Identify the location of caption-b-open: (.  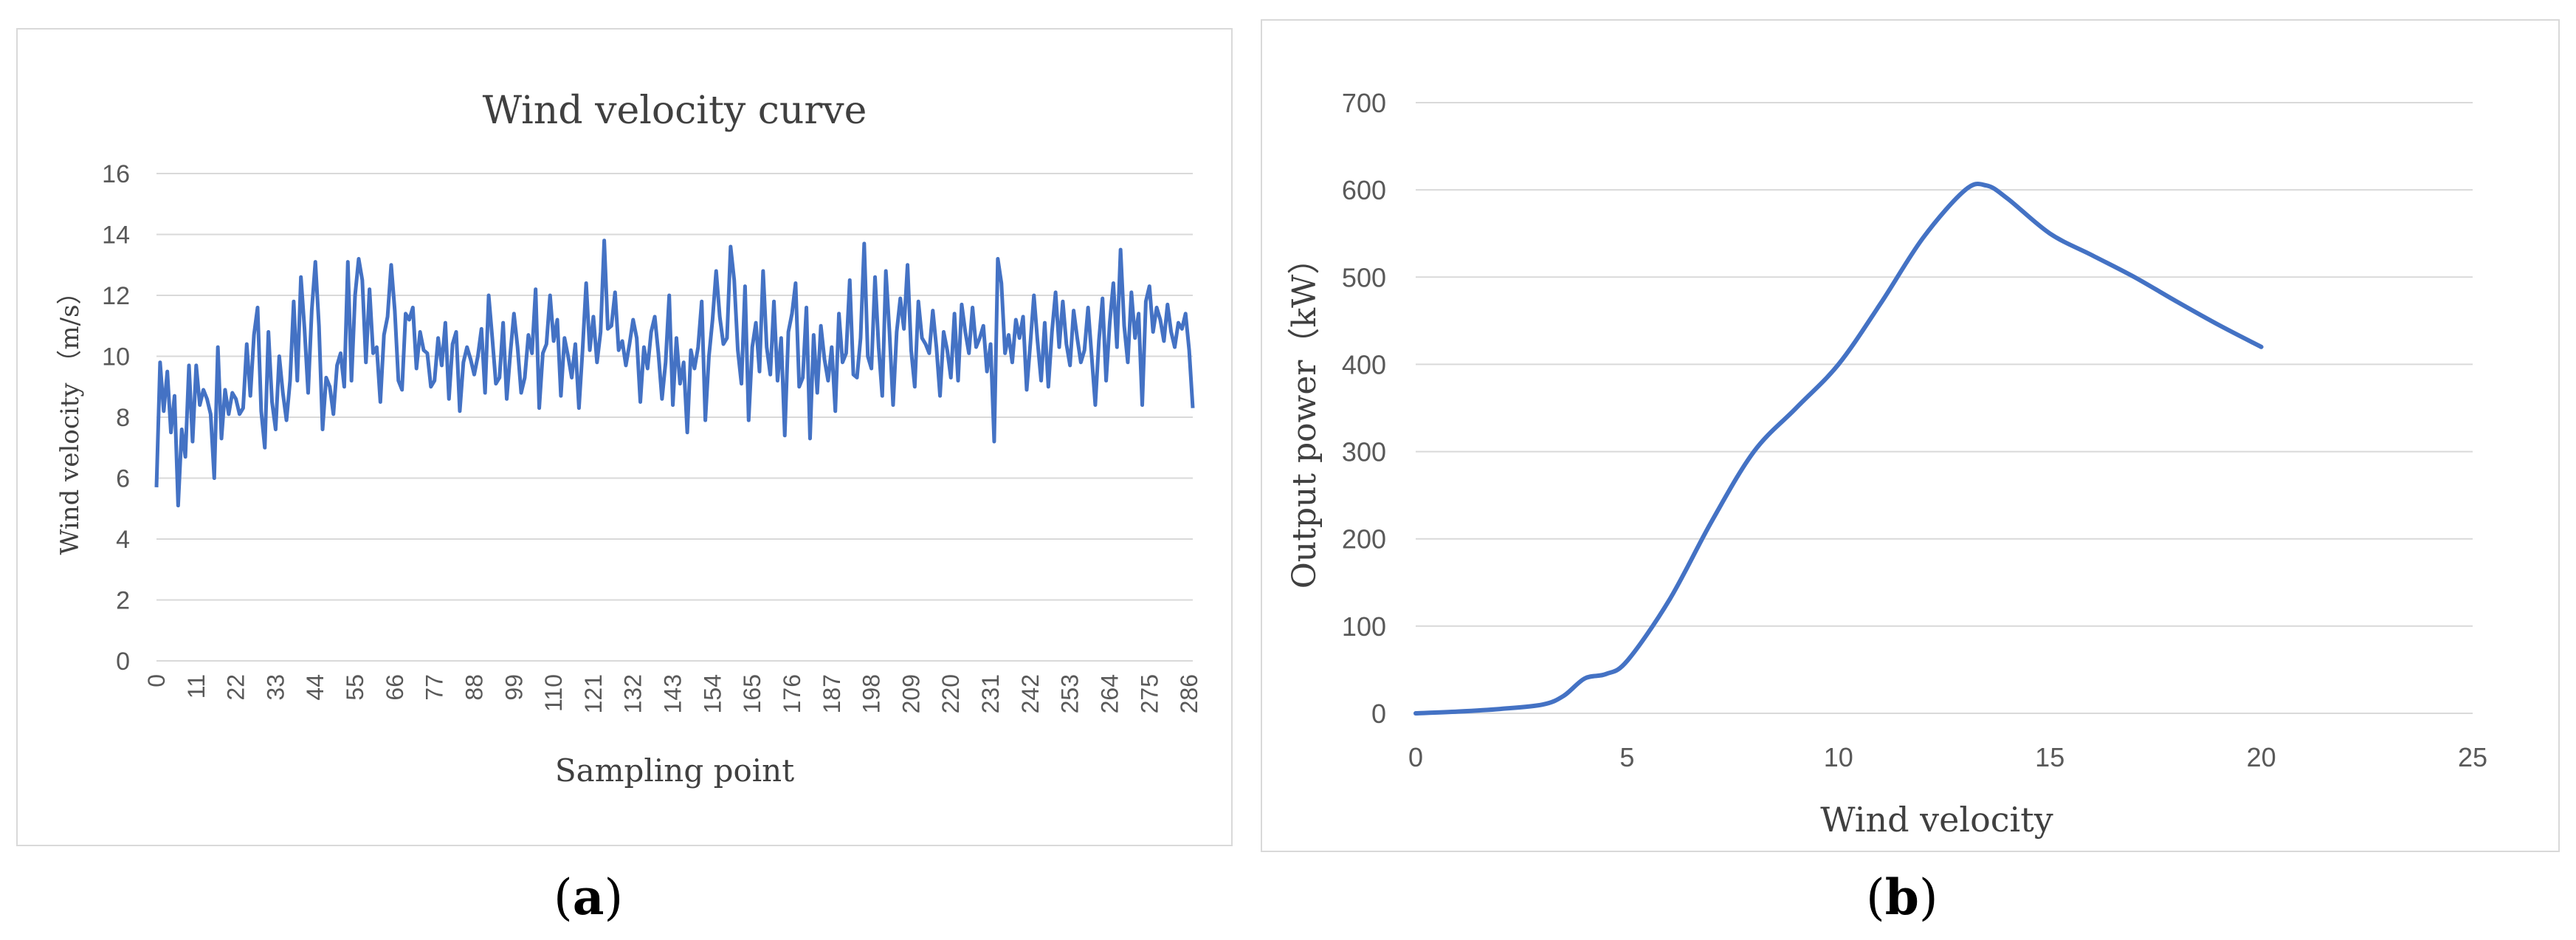
(1875, 897).